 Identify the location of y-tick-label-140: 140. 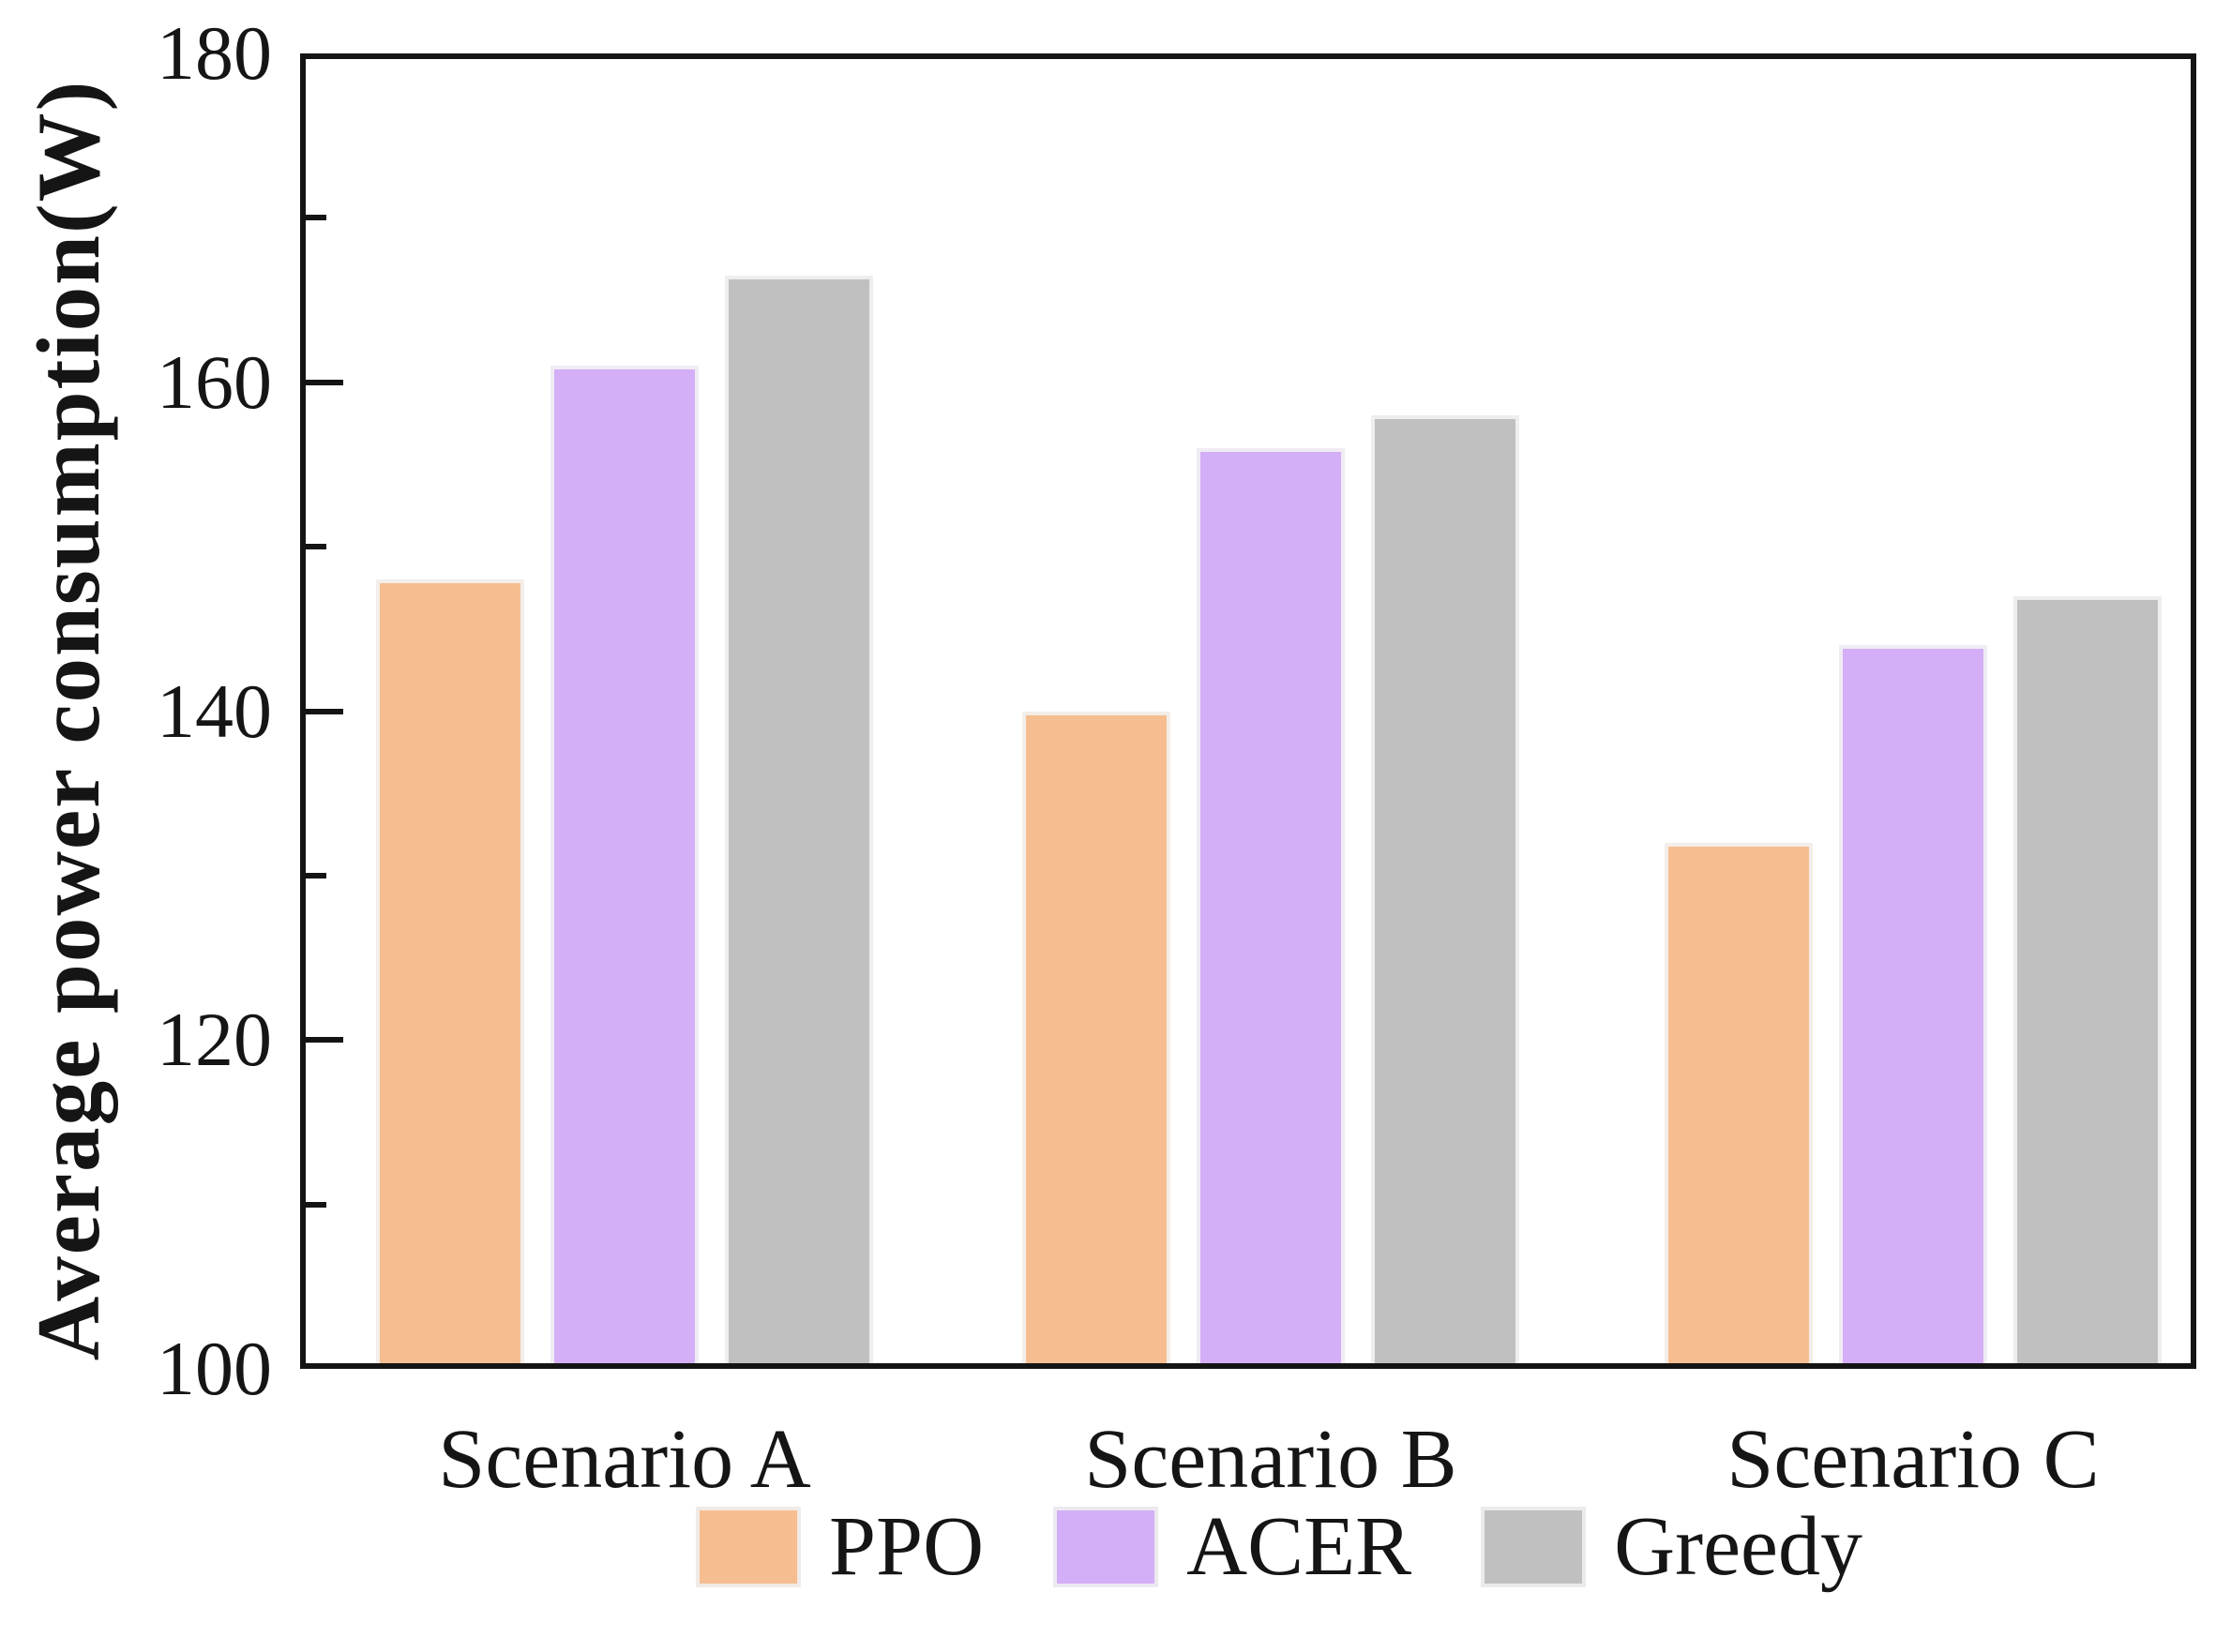
(214, 711).